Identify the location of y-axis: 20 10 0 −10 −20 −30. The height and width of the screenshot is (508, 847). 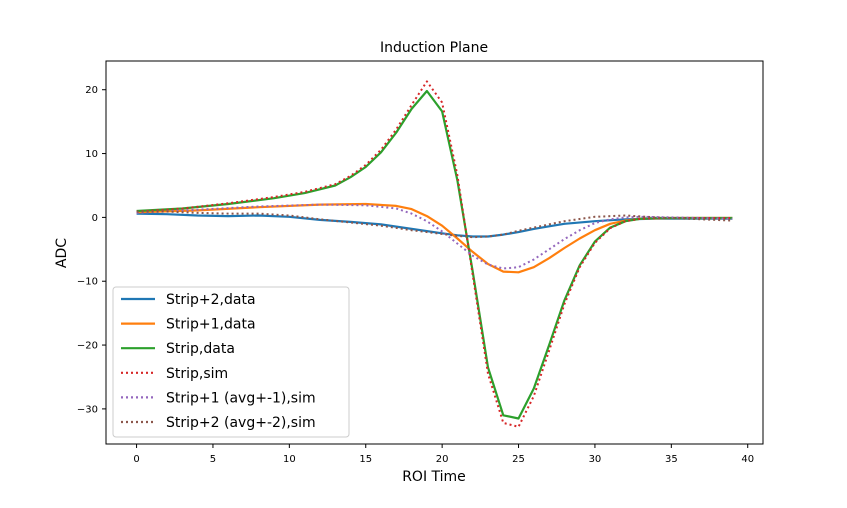
(91, 250).